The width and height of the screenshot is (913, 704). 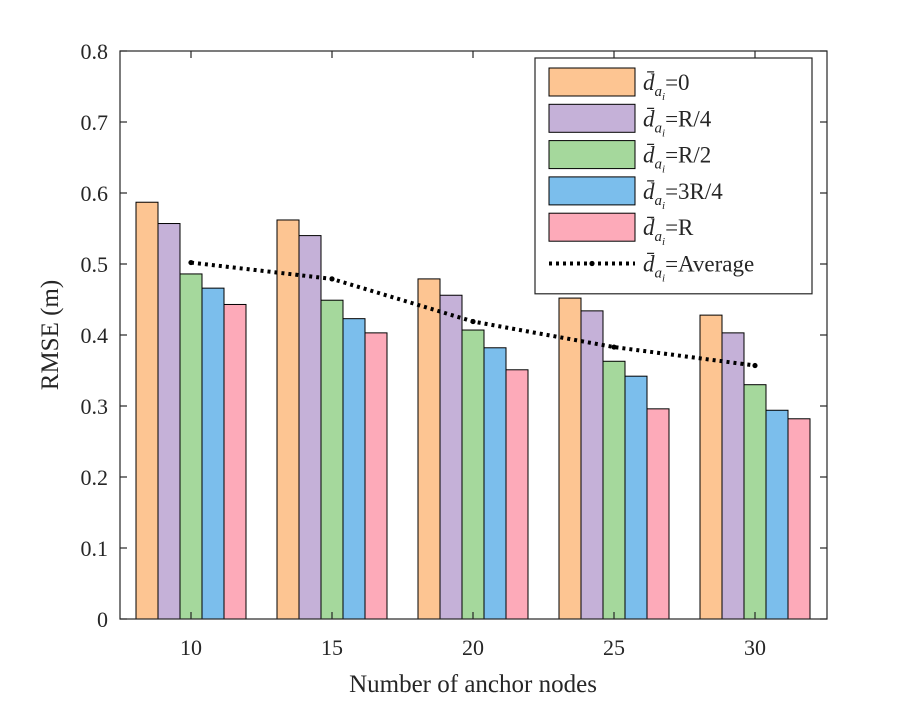 I want to click on y-tick-label: 0.6, so click(x=95, y=193).